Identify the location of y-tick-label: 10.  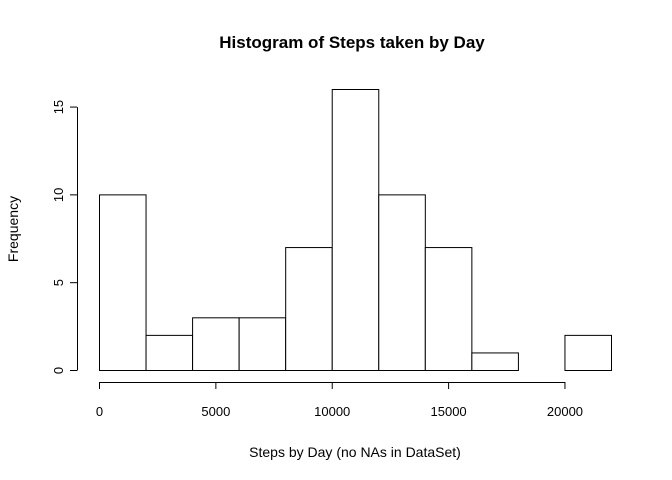
(58, 195).